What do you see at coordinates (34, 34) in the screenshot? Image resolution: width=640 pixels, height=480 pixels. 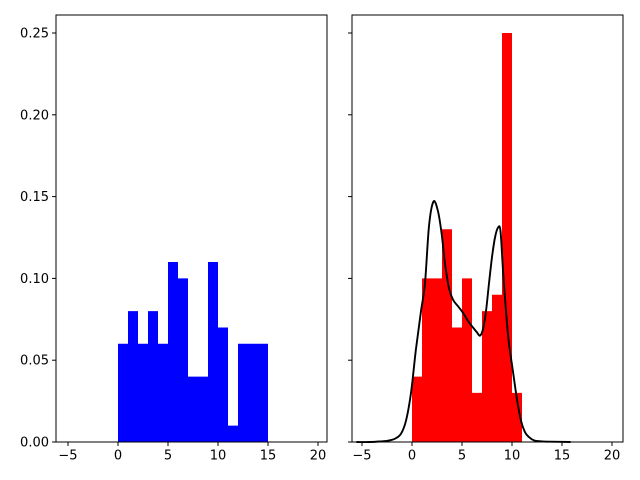 I see `y-tick-label: 0.25` at bounding box center [34, 34].